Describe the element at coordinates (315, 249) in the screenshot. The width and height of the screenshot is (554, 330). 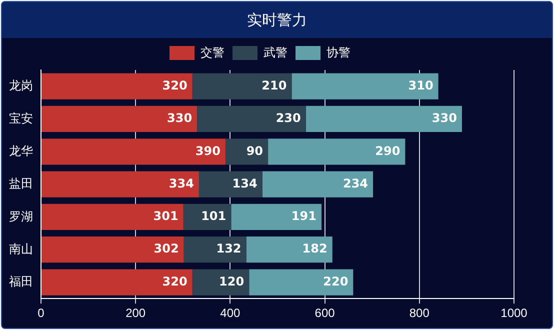
I see `data-label: 182` at that location.